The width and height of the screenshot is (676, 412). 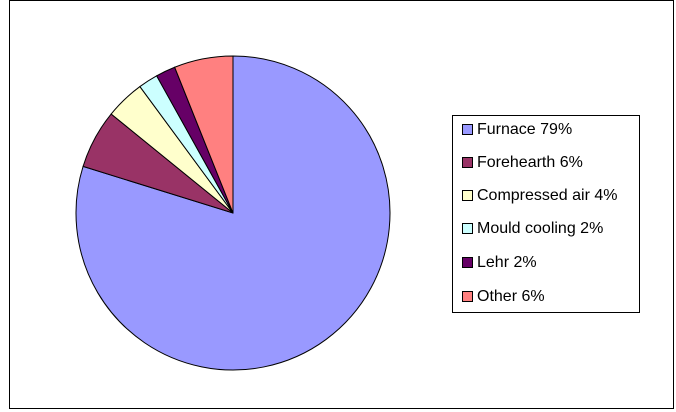 I want to click on legend-label: Furnace 79%, so click(x=524, y=129).